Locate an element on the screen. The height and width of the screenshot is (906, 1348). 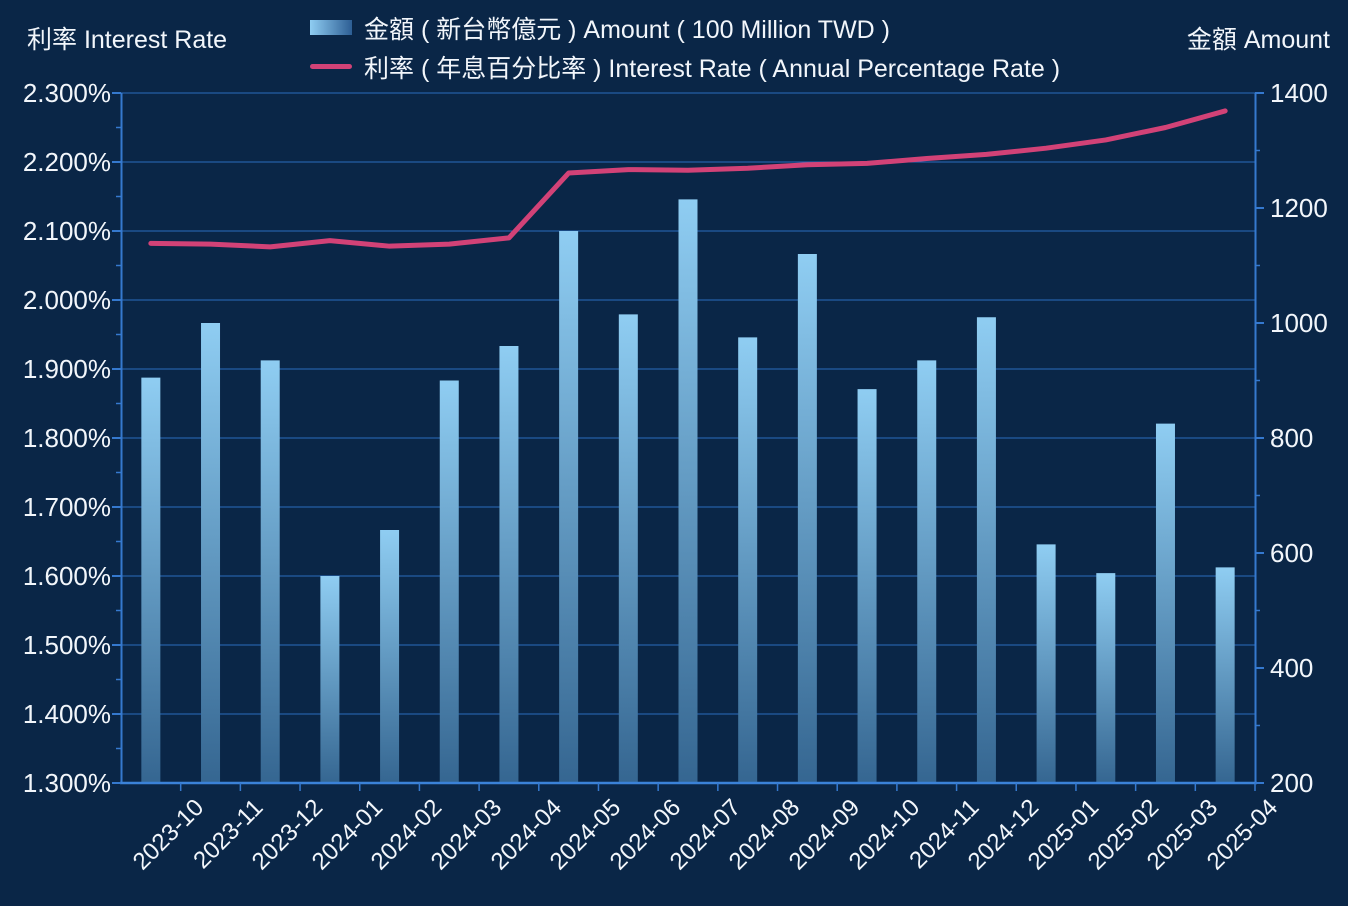
rate-line is located at coordinates (688, 179).